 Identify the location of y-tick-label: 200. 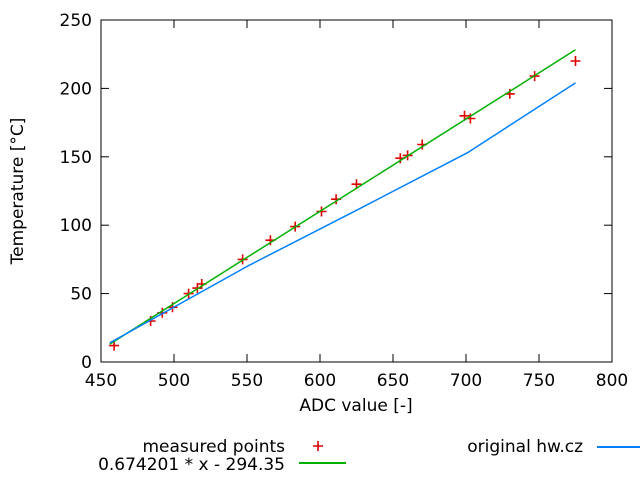
(76, 89).